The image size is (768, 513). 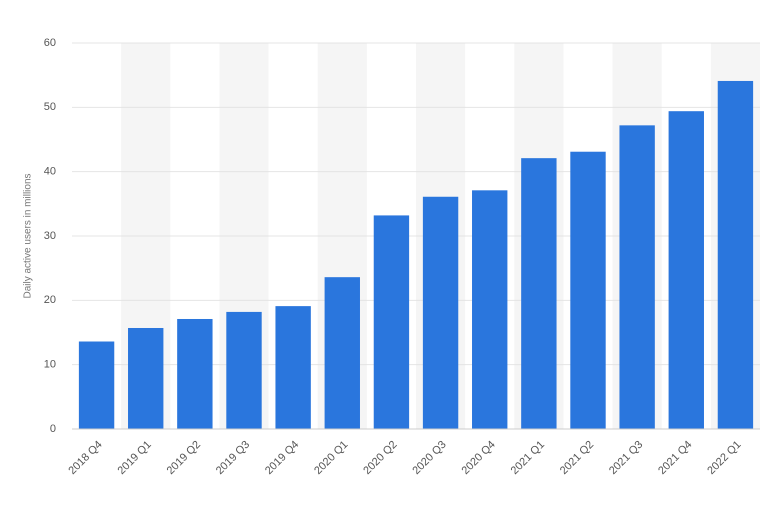 What do you see at coordinates (50, 300) in the screenshot?
I see `y-tick-label: 20` at bounding box center [50, 300].